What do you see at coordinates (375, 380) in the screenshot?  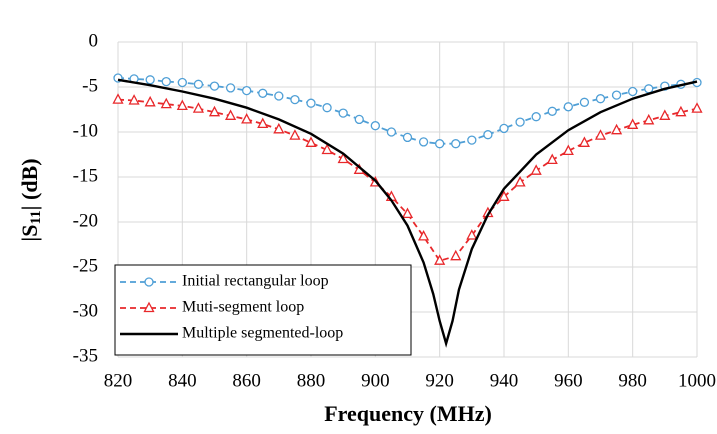 I see `x-tick-label: 900` at bounding box center [375, 380].